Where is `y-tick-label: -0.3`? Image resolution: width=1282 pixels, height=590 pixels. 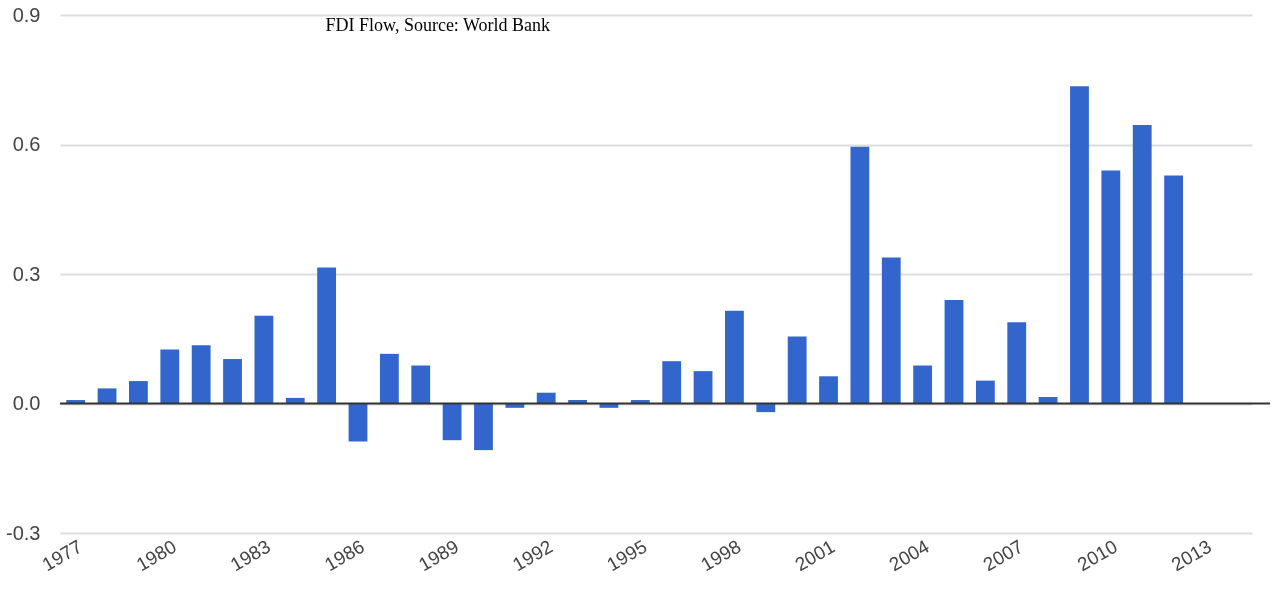
y-tick-label: -0.3 is located at coordinates (23, 532).